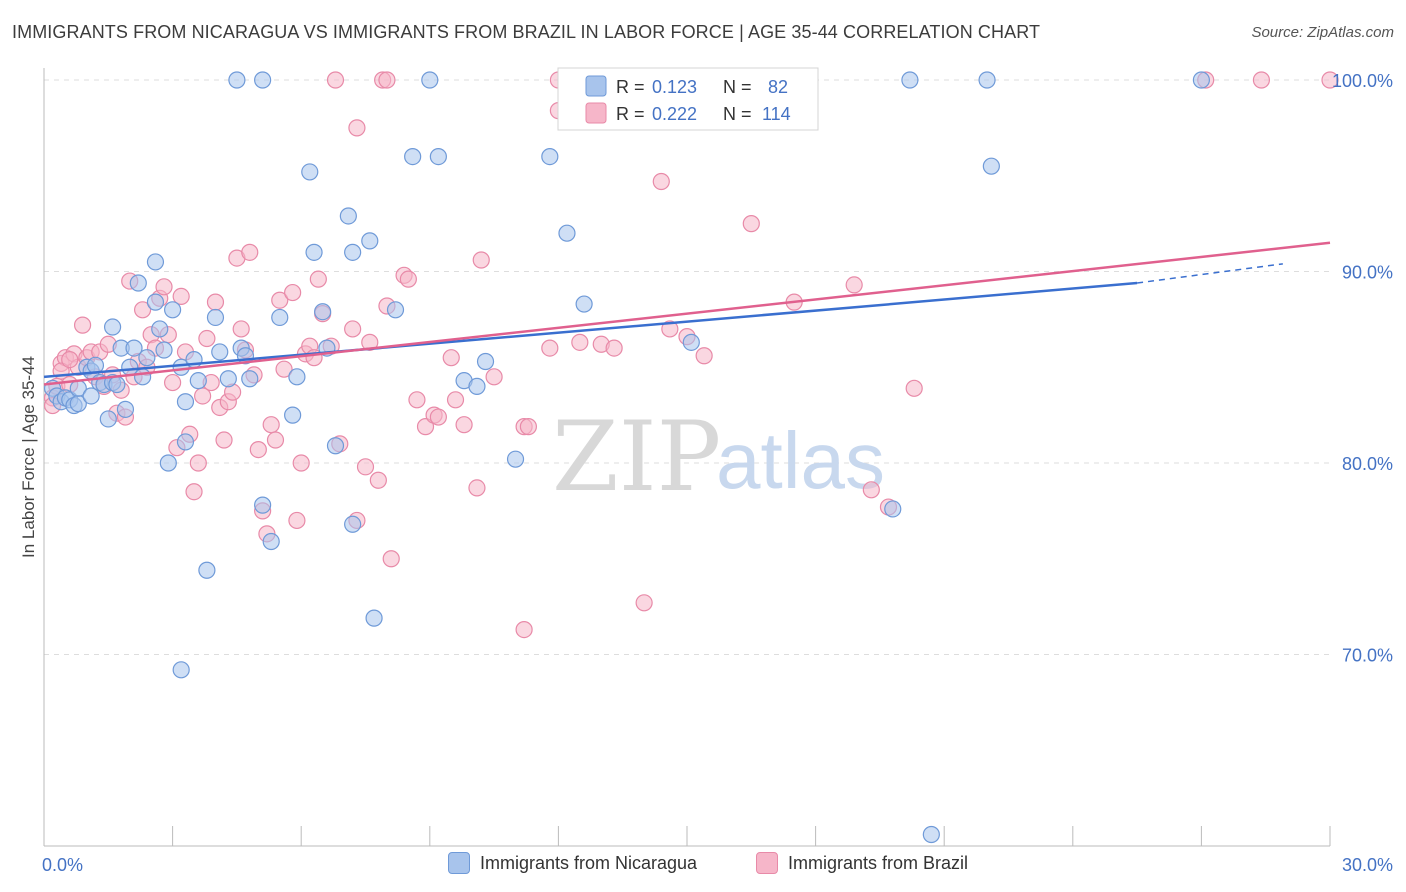  What do you see at coordinates (776, 114) in the screenshot?
I see `legend-n-value-brazil: 114` at bounding box center [776, 114].